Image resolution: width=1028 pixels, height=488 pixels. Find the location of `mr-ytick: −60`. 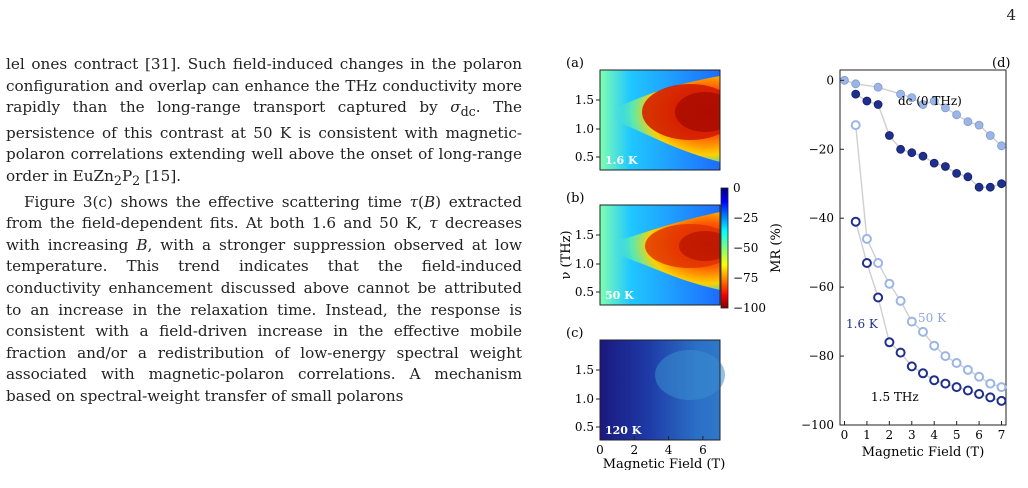

mr-ytick: −60 is located at coordinates (821, 287).